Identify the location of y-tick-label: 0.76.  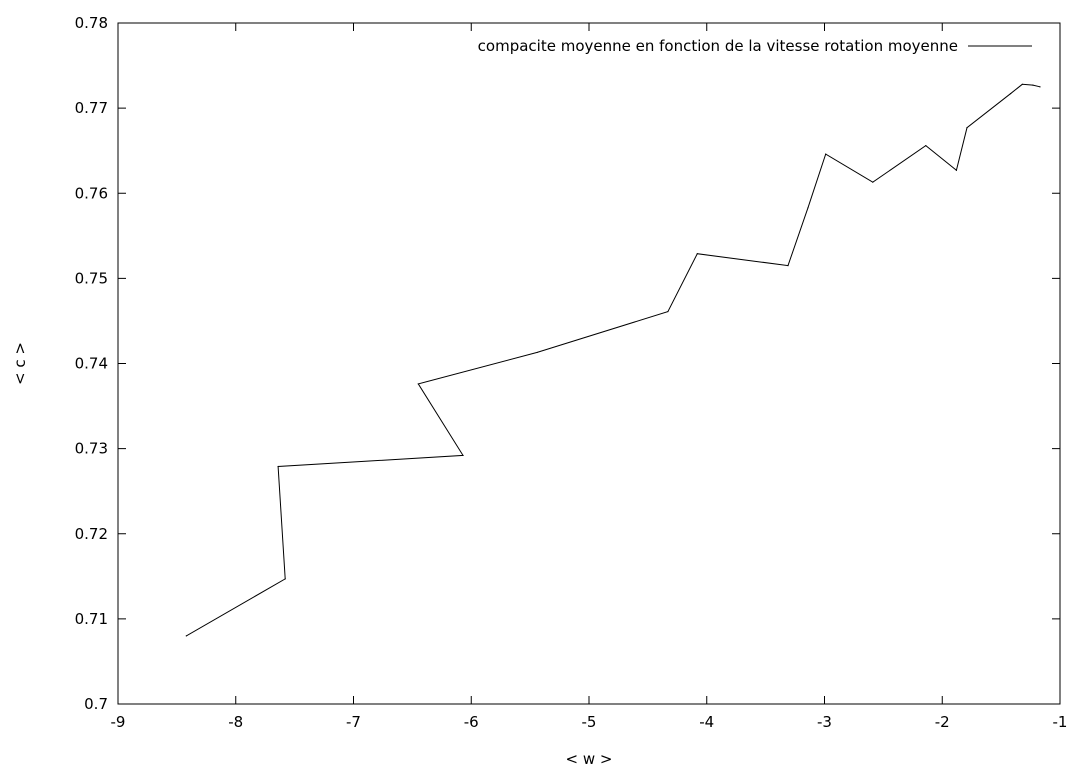
(91, 193).